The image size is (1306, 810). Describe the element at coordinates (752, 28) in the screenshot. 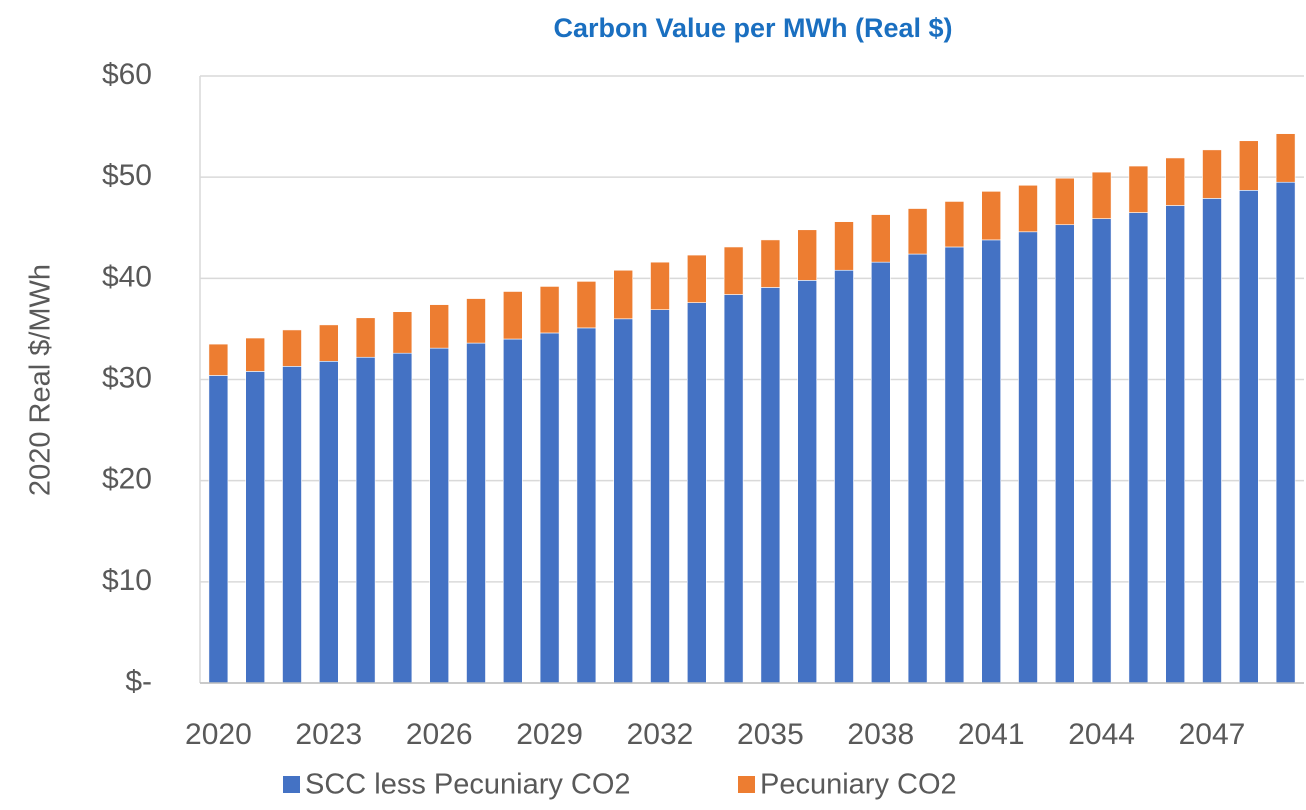

I see `chart-title: Carbon Value per MWh (Real $)` at that location.